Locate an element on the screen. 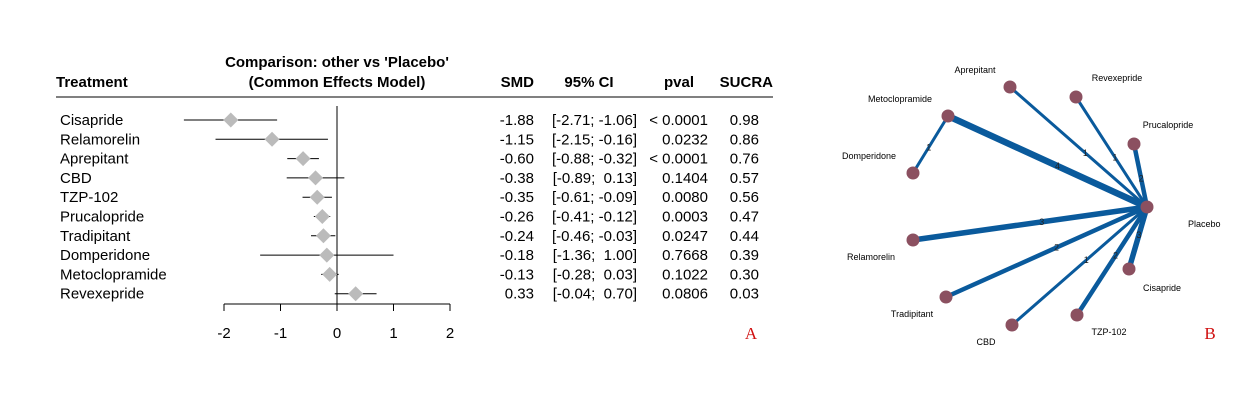 The height and width of the screenshot is (401, 1252). node-label: TZP-102 is located at coordinates (1108, 332).